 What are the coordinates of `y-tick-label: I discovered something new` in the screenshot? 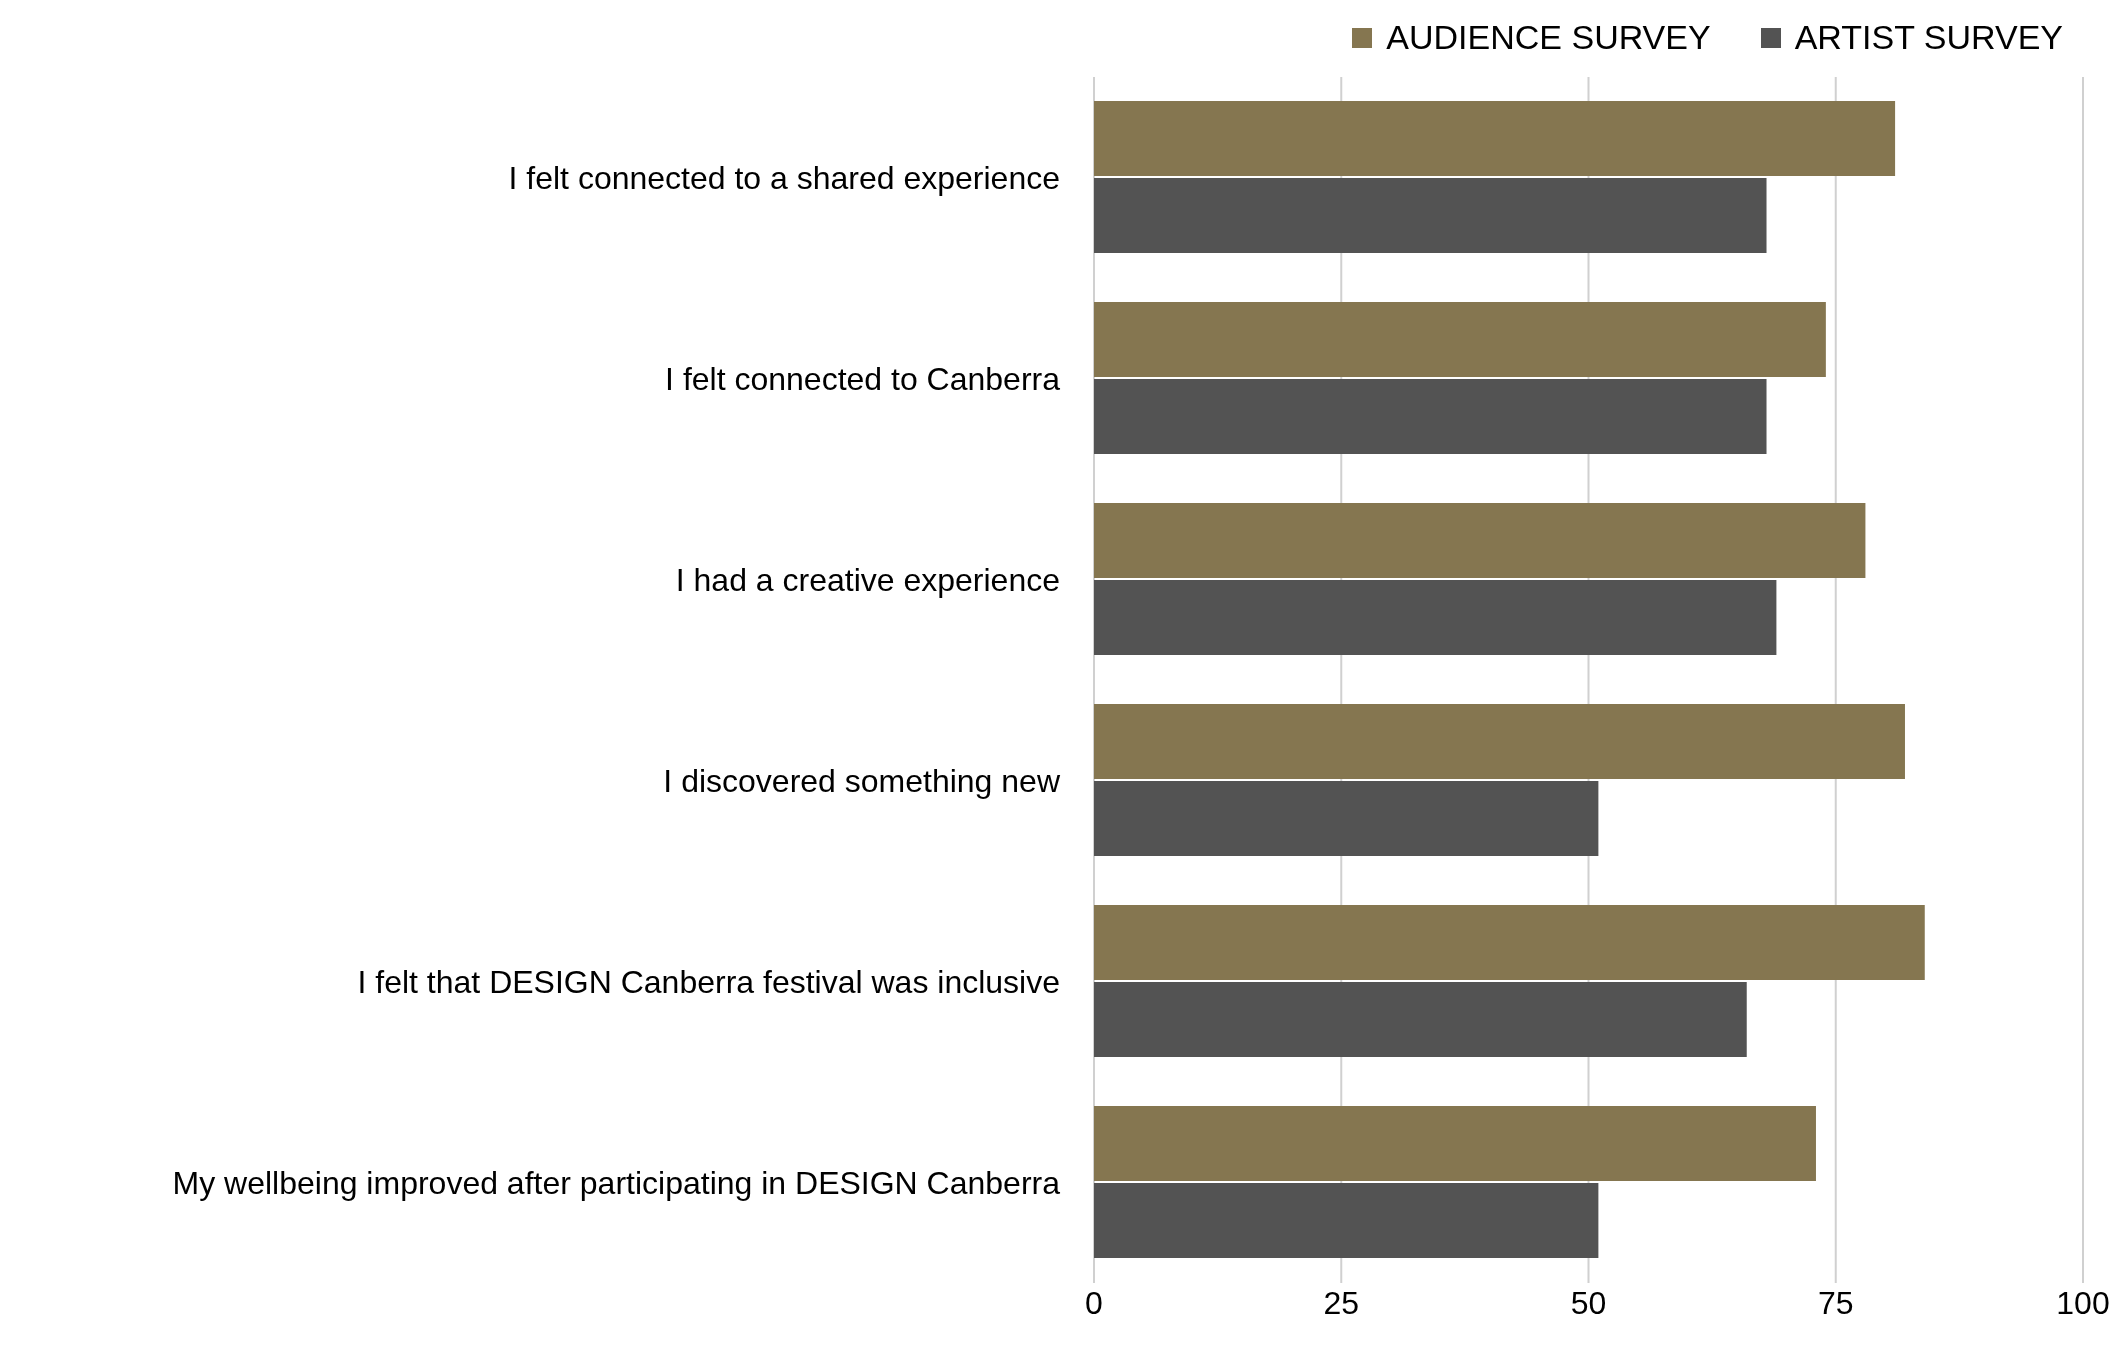 It's located at (862, 780).